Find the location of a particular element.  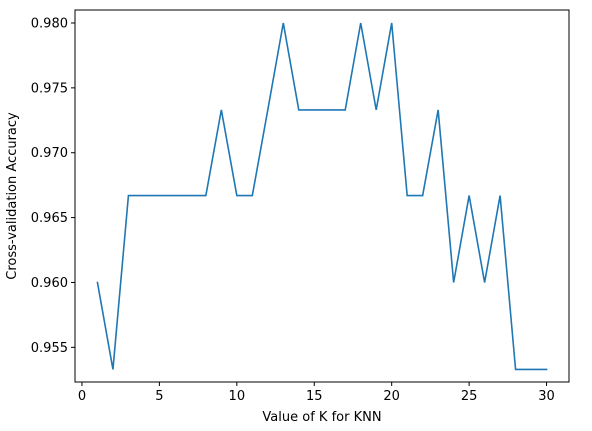

y-tick-label: 0.975 is located at coordinates (49, 88).